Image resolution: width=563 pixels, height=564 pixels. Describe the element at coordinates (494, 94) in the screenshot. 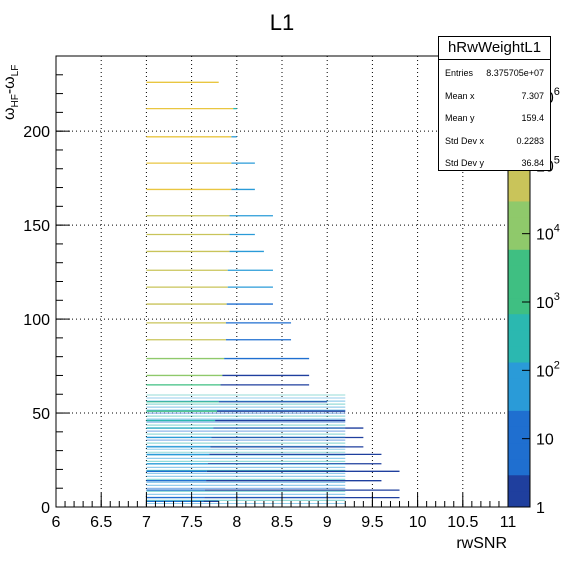

I see `stats-row-mean-x: Mean x 7.307` at that location.